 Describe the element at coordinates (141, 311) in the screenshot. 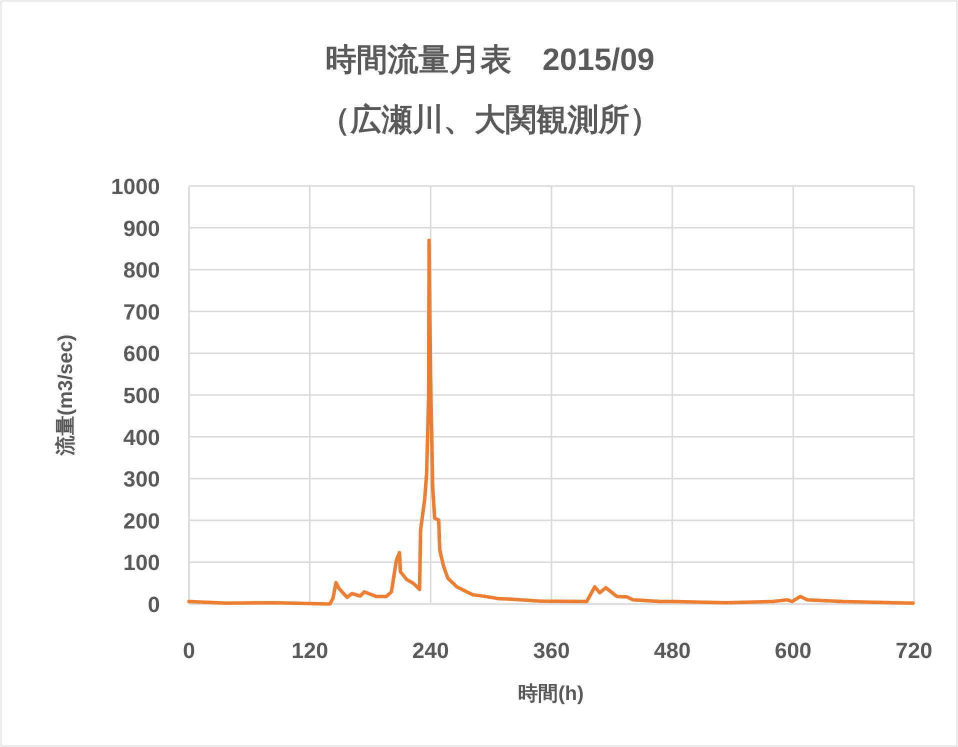

I see `y-tick-label: 700` at that location.